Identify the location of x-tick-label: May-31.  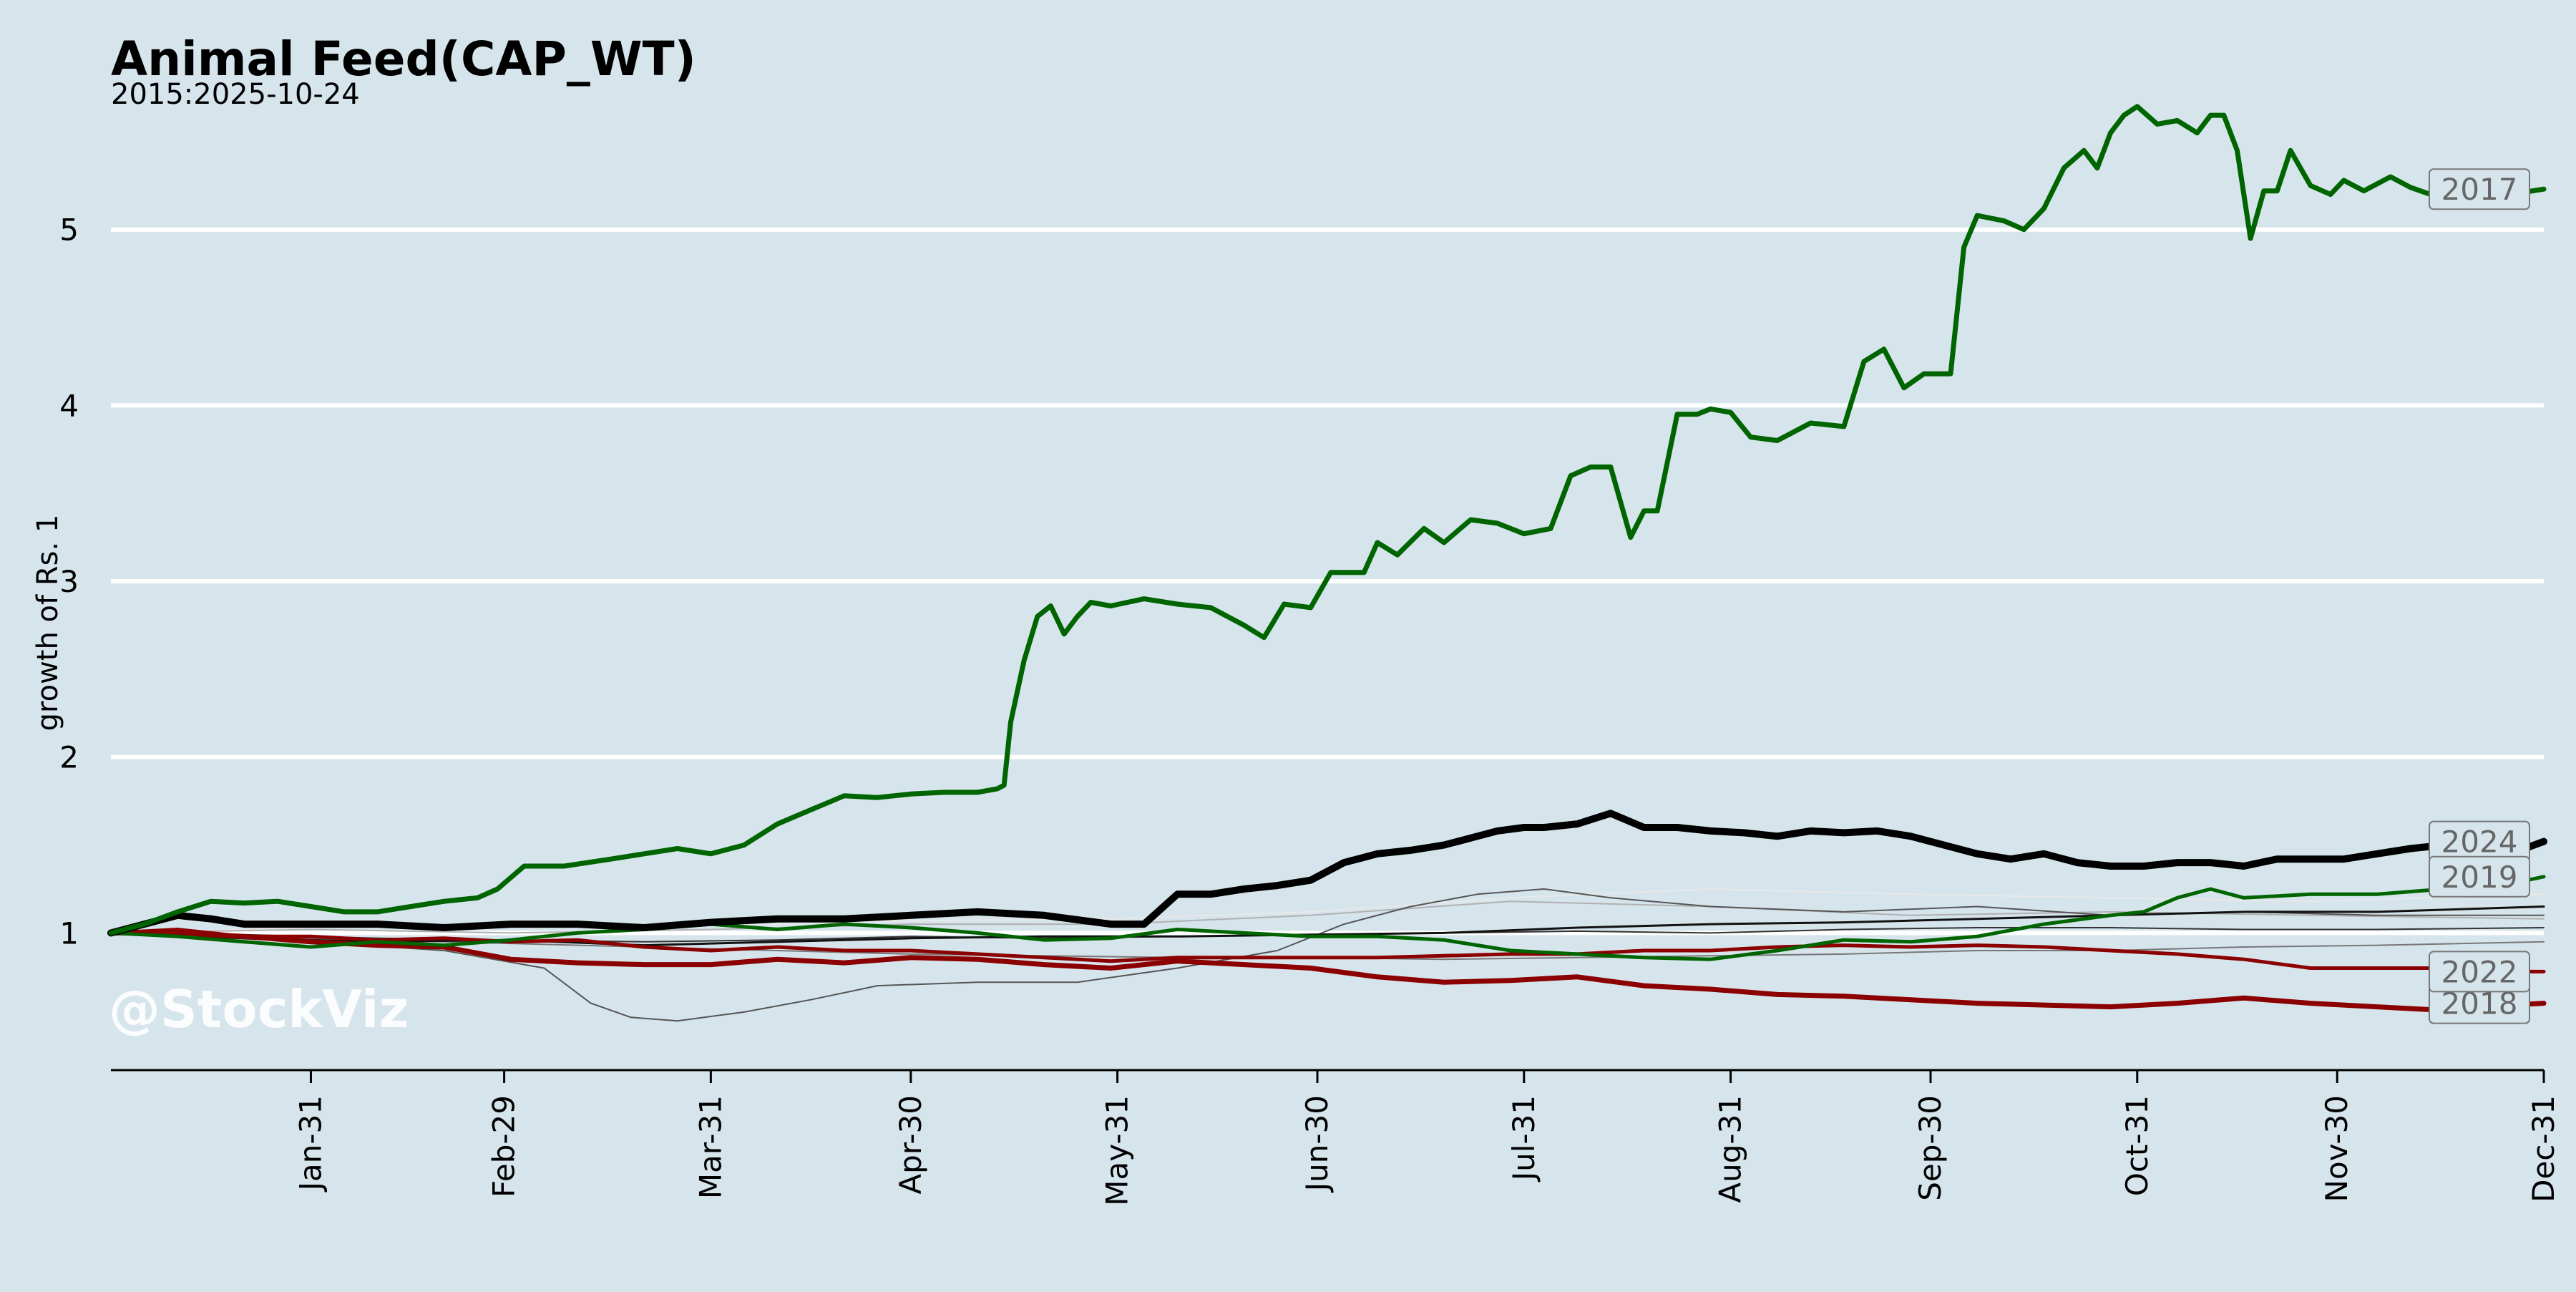
(1117, 1150).